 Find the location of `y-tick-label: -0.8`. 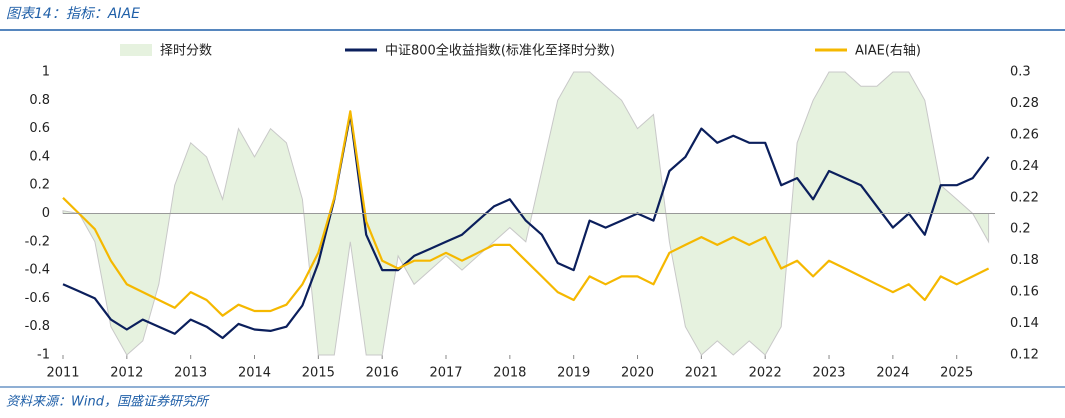

y-tick-label: -0.8 is located at coordinates (37, 326).